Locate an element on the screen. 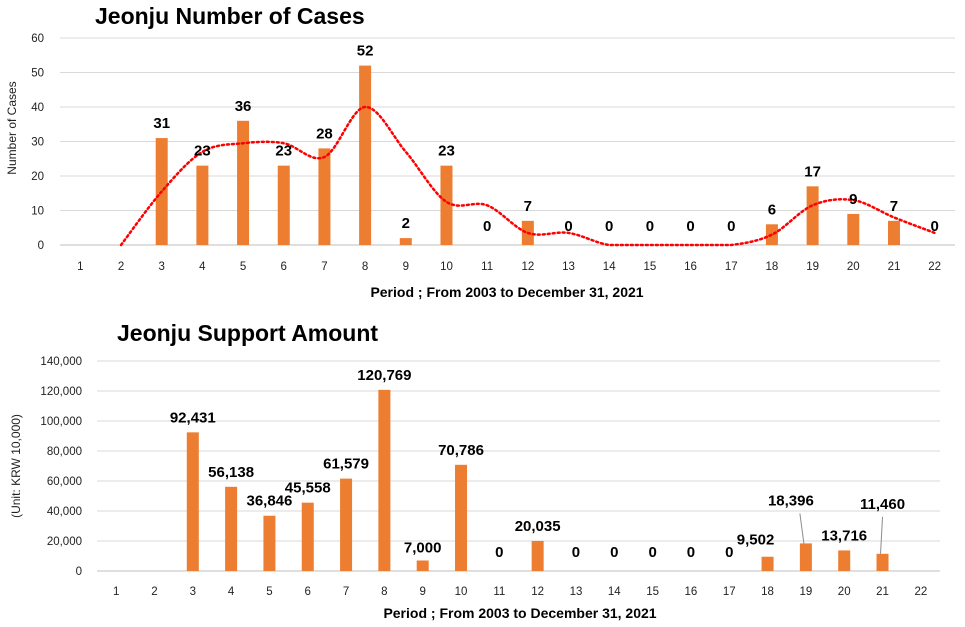 Image resolution: width=965 pixels, height=627 pixels. cases-x-tick-label: 20 is located at coordinates (853, 267).